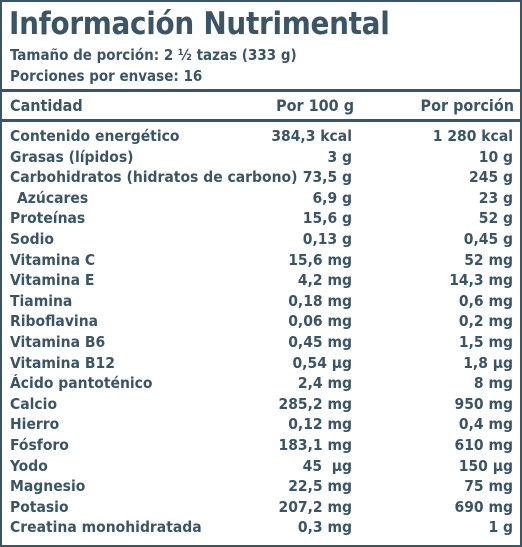  I want to click on table-row: Tiamina 0,18 mg 0,6 mg, so click(261, 301).